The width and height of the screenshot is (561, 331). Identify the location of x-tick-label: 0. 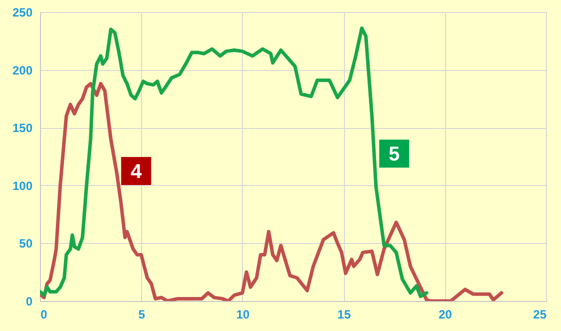
(44, 315).